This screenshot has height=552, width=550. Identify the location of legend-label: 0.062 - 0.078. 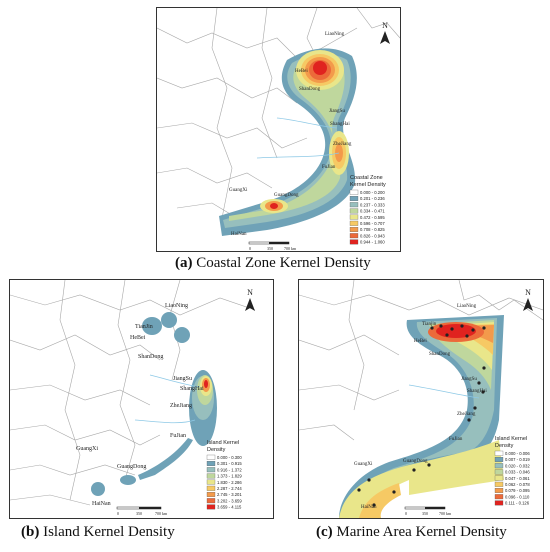
(517, 484).